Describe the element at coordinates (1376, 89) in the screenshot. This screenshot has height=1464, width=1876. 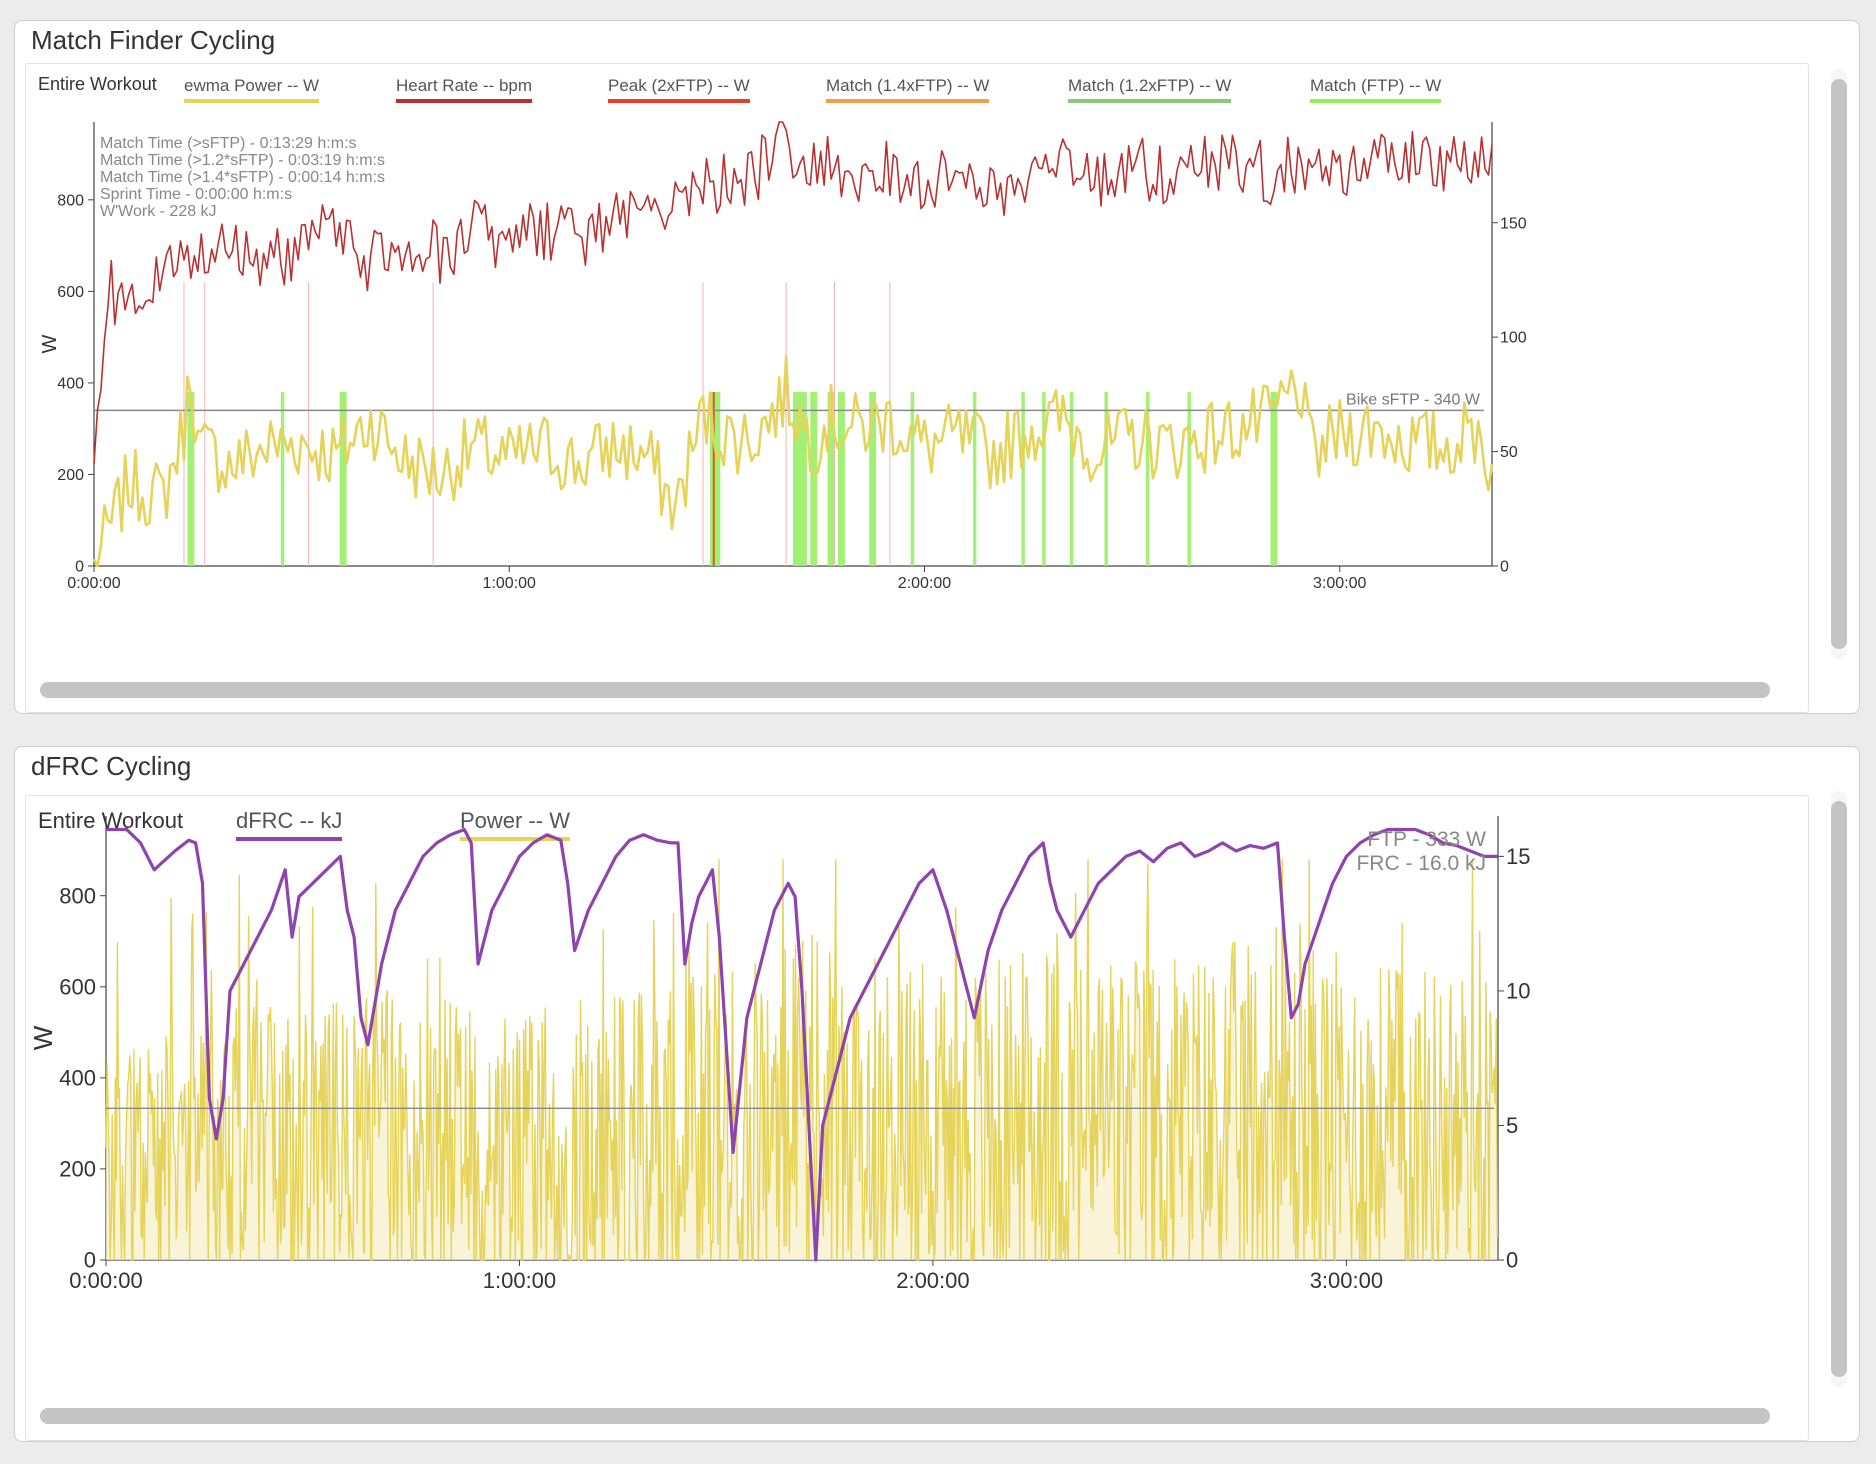
I see `legend-item: Match (FTP) -- W` at that location.